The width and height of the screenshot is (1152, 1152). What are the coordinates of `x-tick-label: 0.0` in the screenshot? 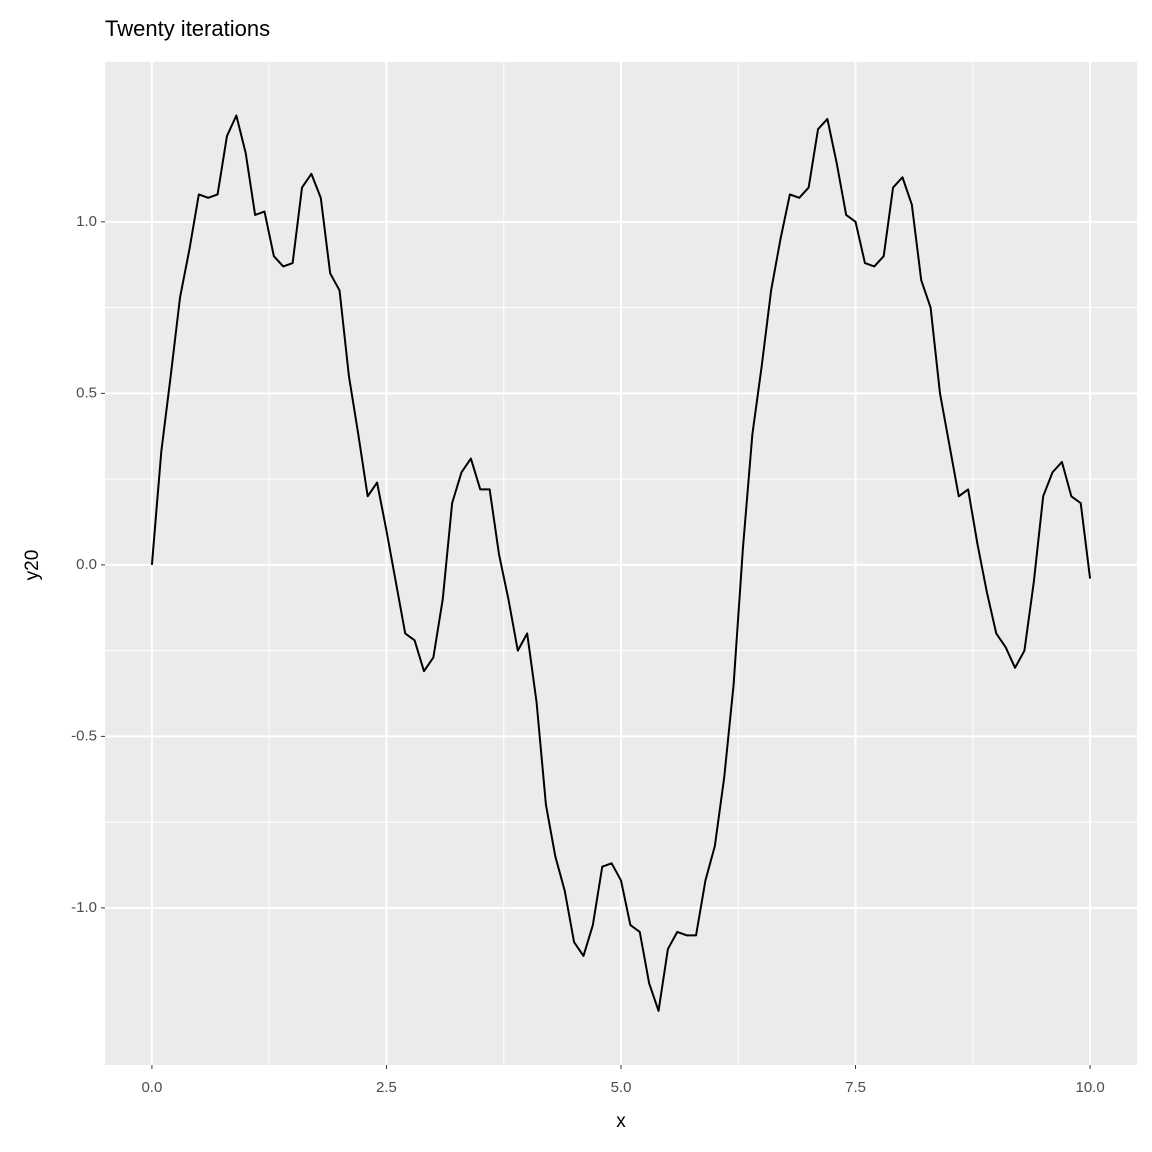 It's located at (151, 1087).